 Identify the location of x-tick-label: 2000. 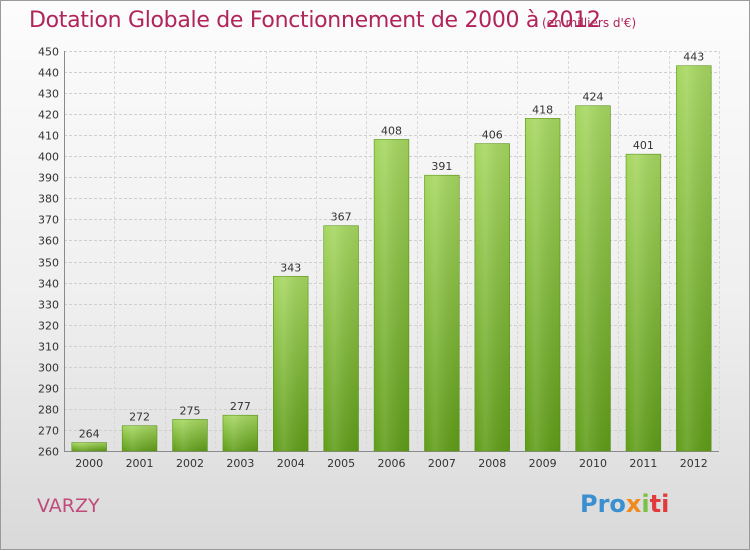
(89, 463).